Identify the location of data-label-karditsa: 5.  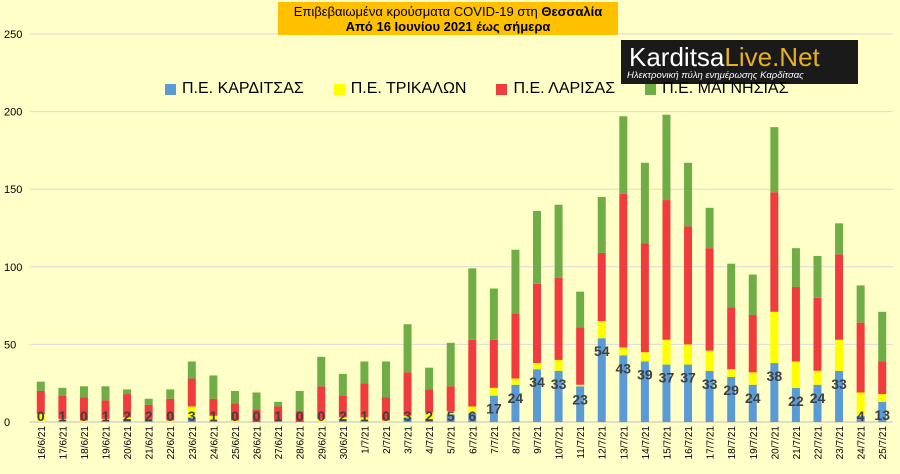
(451, 416).